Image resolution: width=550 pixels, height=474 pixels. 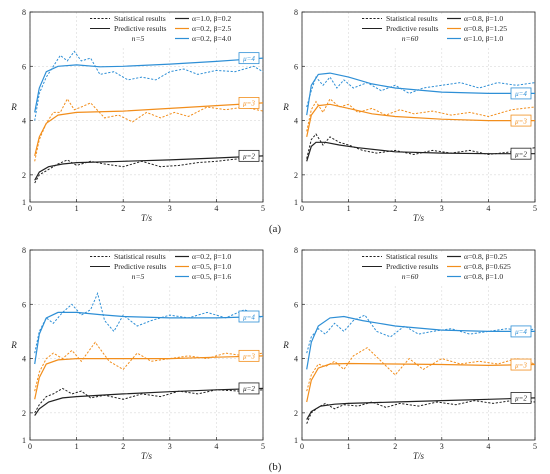 I want to click on legend-parameter-entry: α=0.2, β=1.0, so click(x=211, y=256).